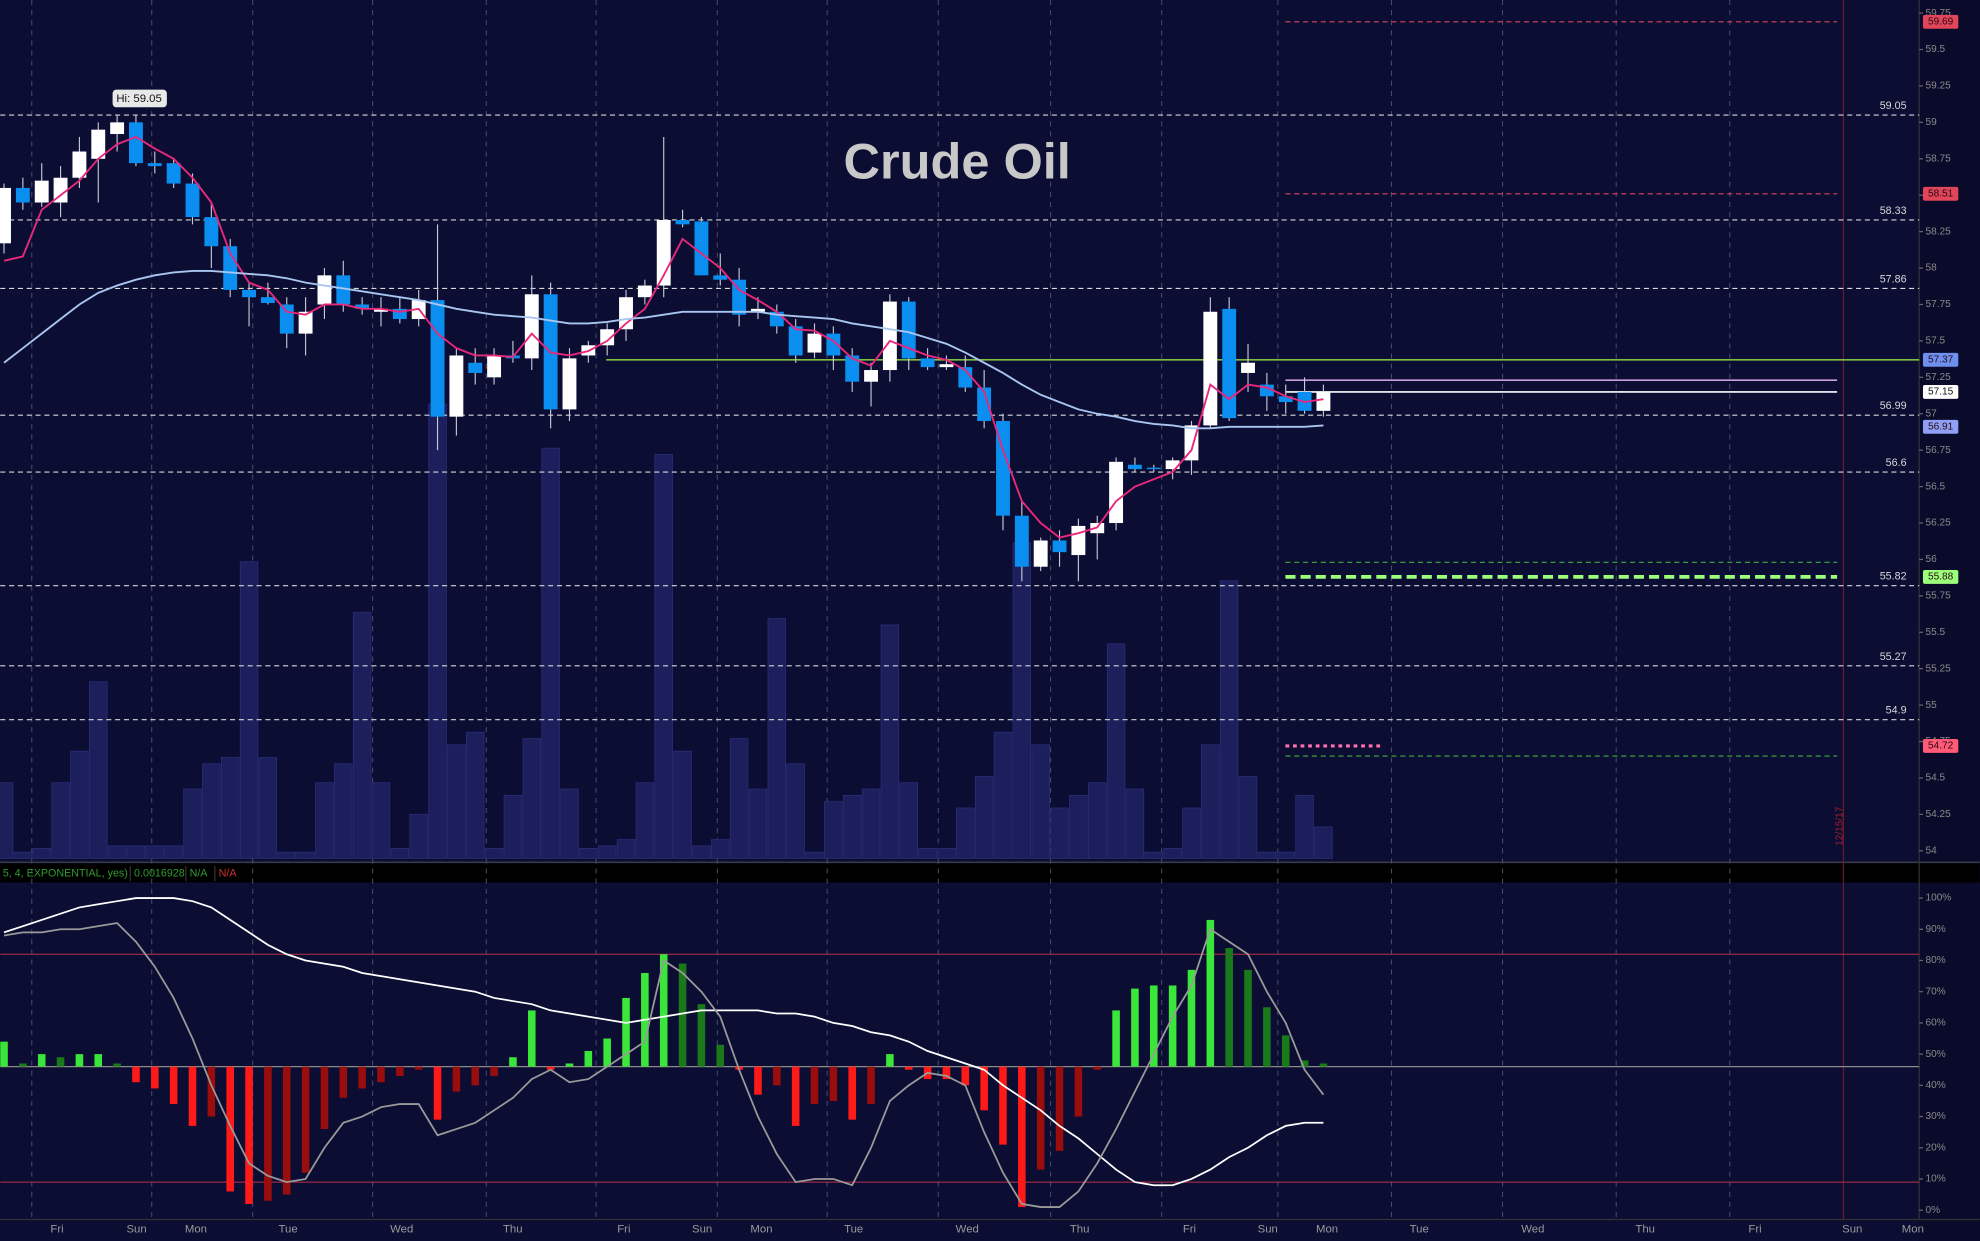 This screenshot has height=1241, width=1980. Describe the element at coordinates (1893, 657) in the screenshot. I see `level-label: 55.27` at that location.